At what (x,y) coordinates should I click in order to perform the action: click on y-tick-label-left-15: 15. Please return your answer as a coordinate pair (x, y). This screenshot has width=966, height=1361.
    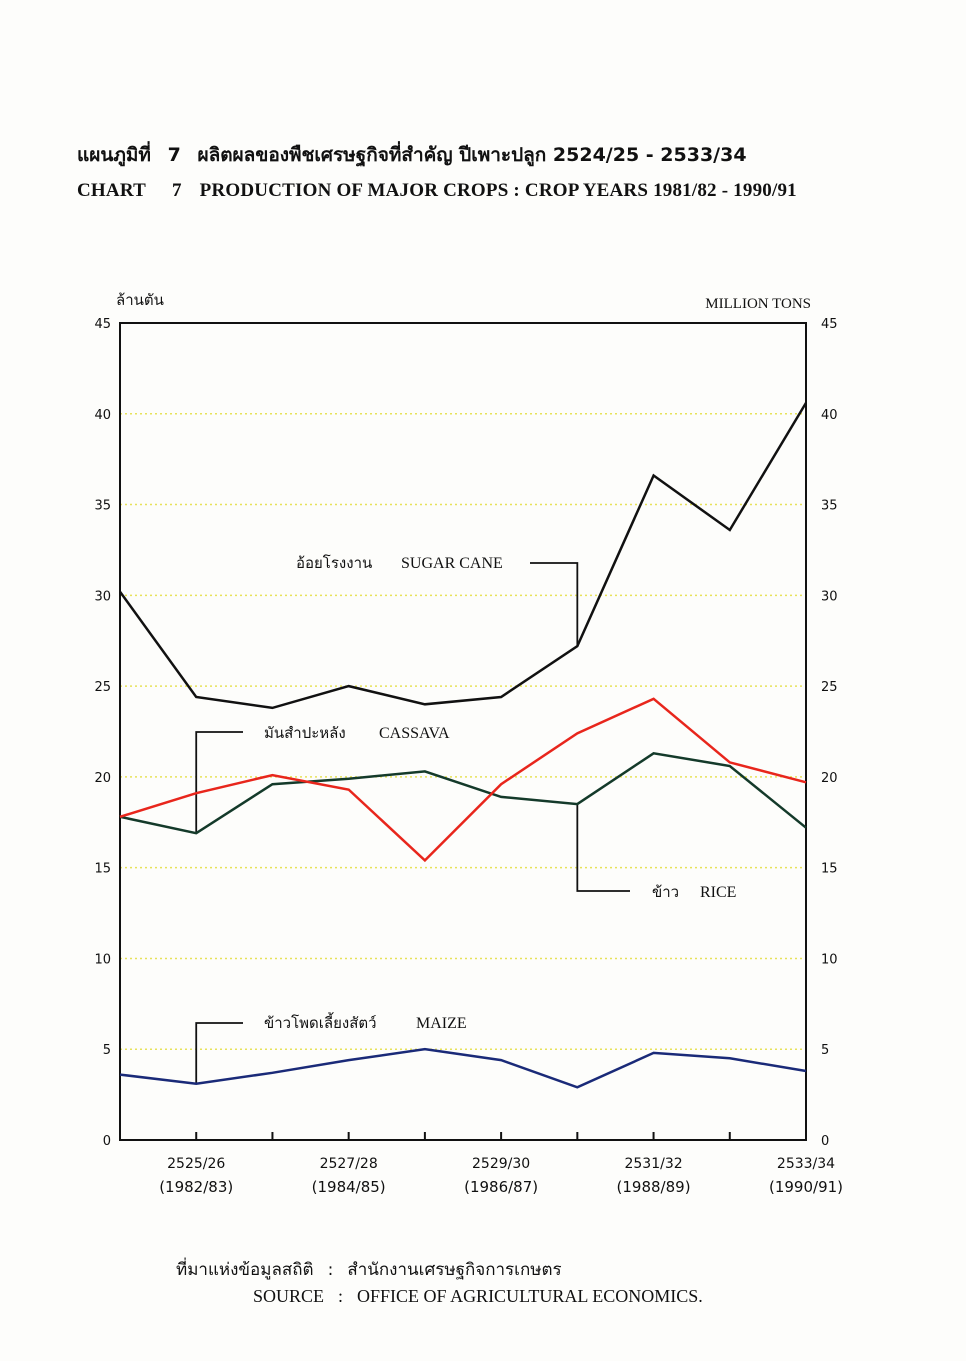
    Looking at the image, I should click on (102, 869).